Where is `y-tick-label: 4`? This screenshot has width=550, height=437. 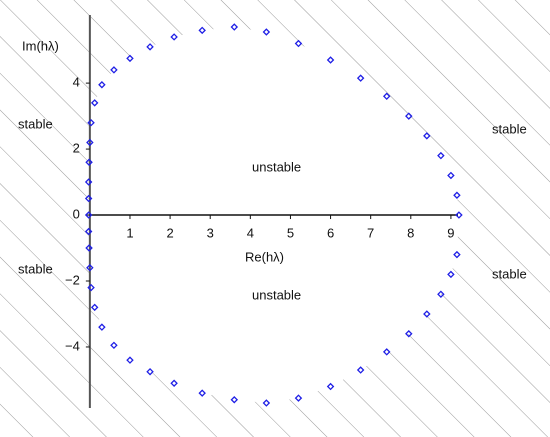 y-tick-label: 4 is located at coordinates (76, 82).